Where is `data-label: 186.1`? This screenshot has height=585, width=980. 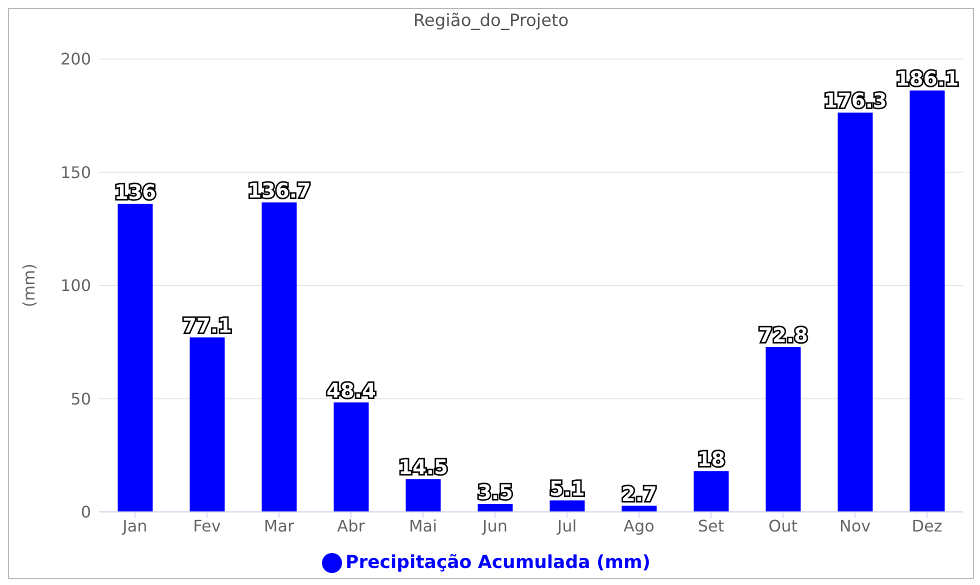
data-label: 186.1 is located at coordinates (927, 78).